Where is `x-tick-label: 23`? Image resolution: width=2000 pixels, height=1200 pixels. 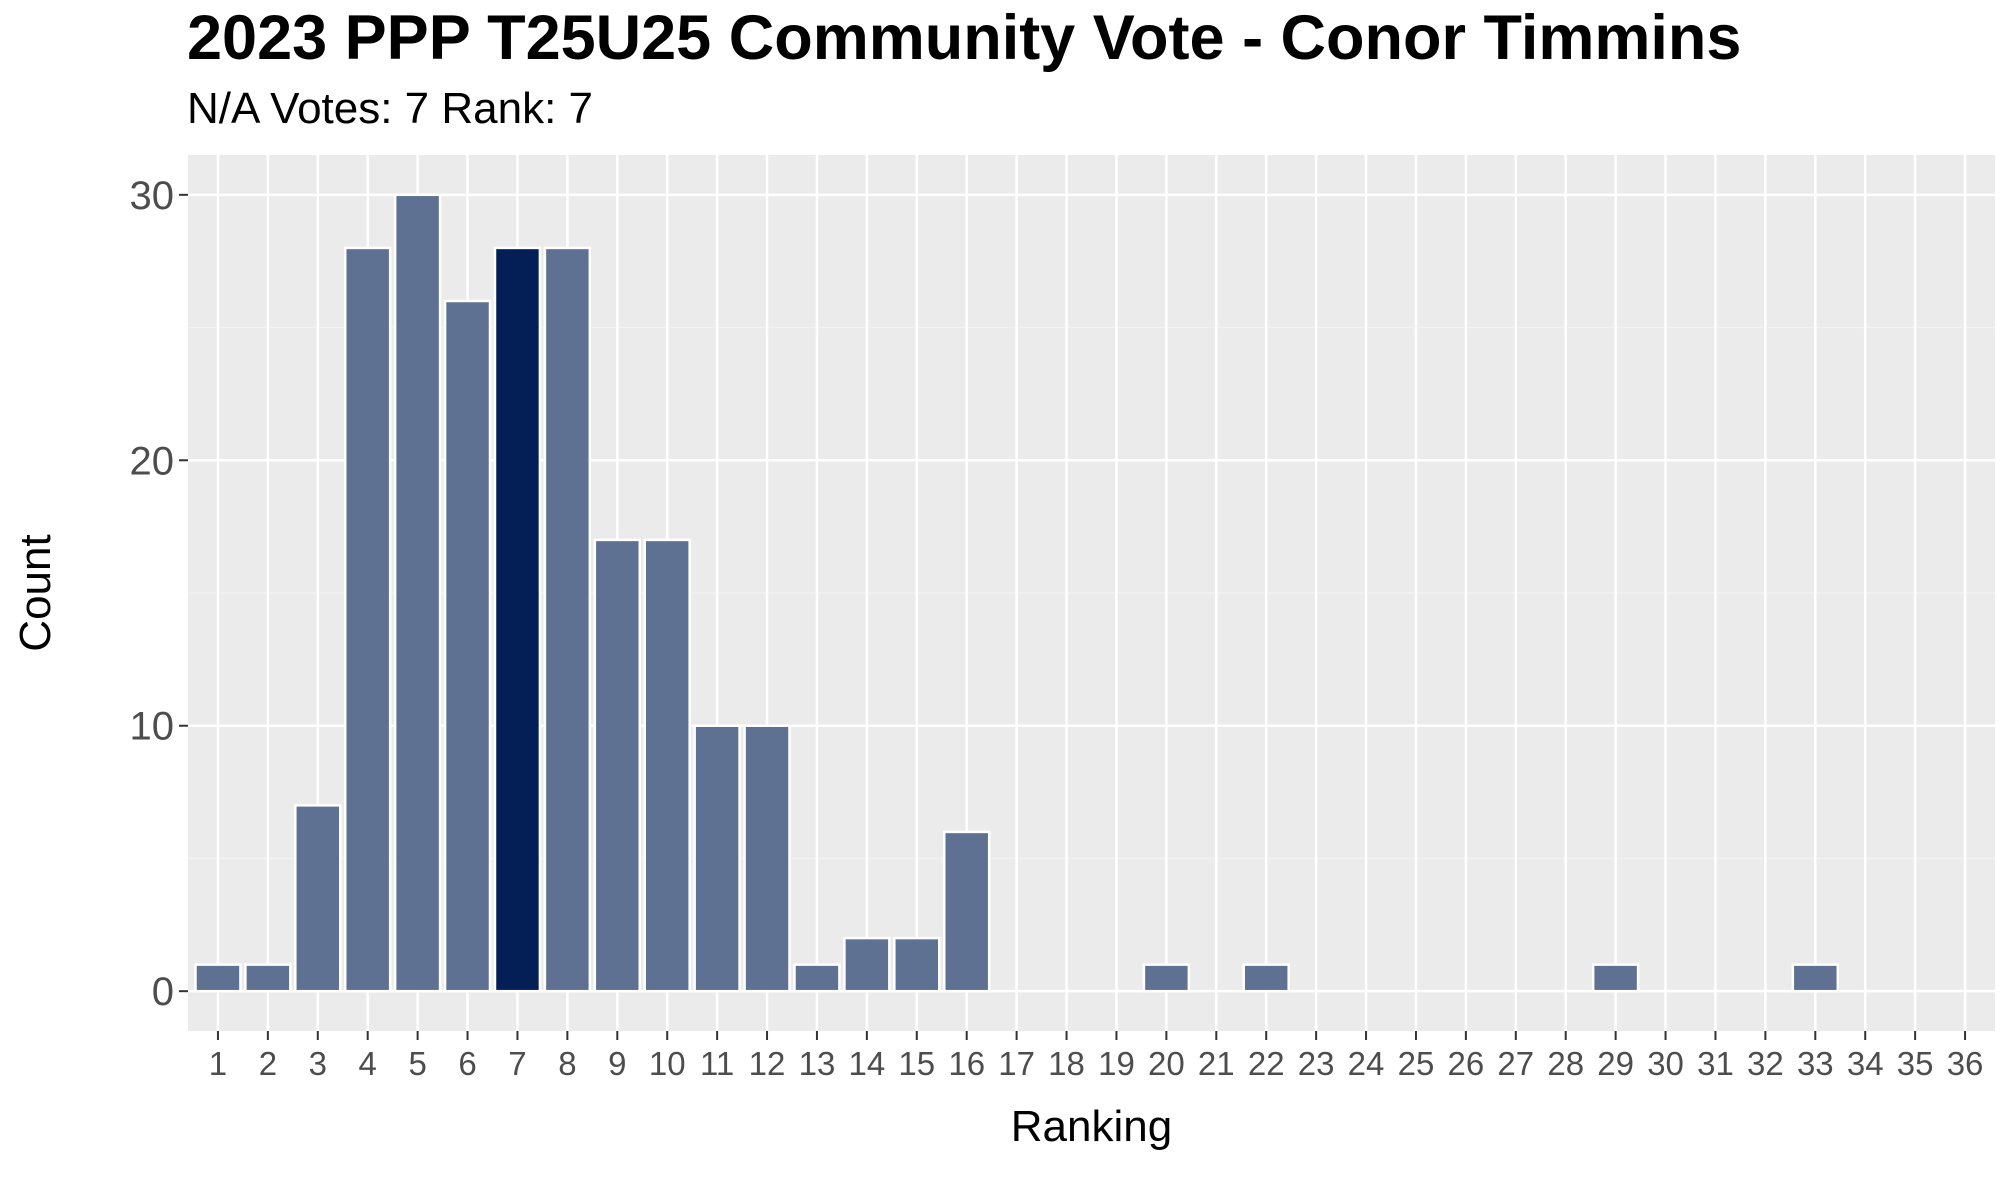
x-tick-label: 23 is located at coordinates (1316, 1063).